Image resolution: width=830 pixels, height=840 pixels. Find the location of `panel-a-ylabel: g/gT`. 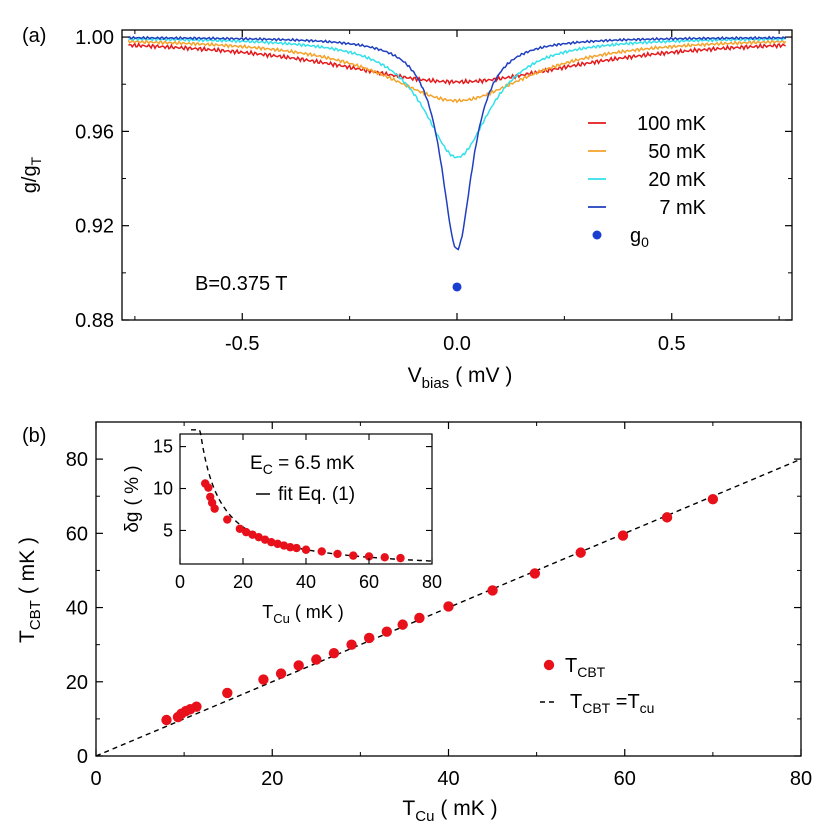

panel-a-ylabel: g/gT is located at coordinates (31, 174).